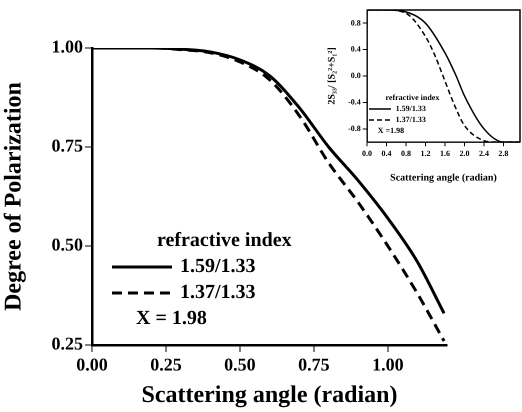  Describe the element at coordinates (332, 76) in the screenshot. I see `y-axis-title: 2S₃₃/ [S₂²+S₁²]` at that location.